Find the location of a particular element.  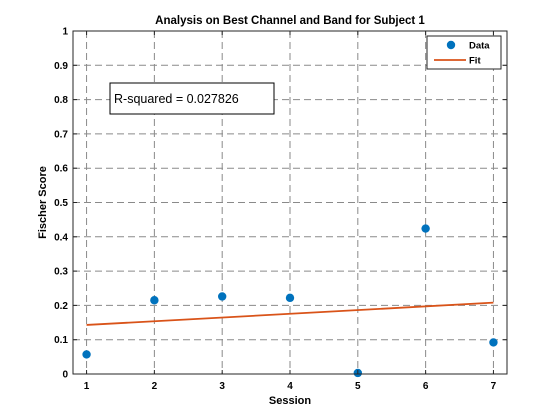

x-tick-label: 7 is located at coordinates (494, 386).